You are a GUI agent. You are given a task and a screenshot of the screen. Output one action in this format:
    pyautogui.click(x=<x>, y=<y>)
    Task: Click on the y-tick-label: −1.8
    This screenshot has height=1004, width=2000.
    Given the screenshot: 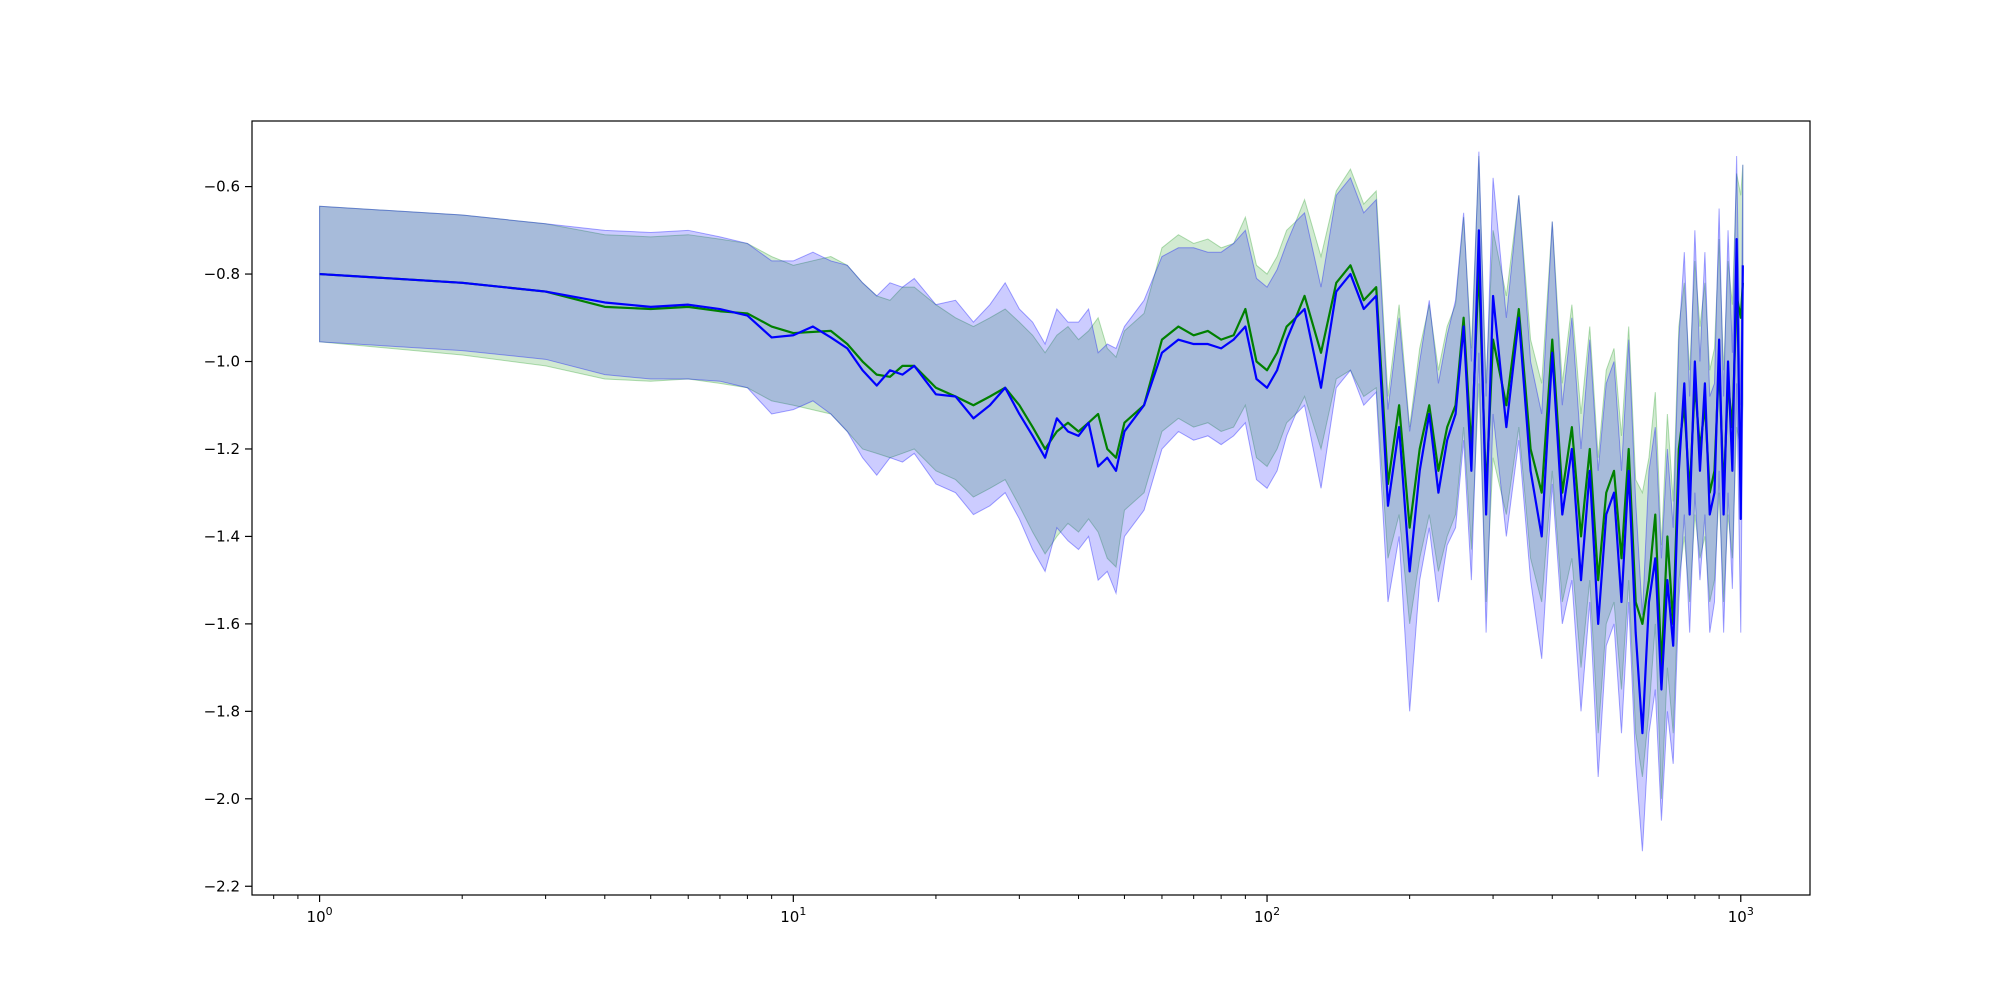 What is the action you would take?
    pyautogui.click(x=222, y=711)
    